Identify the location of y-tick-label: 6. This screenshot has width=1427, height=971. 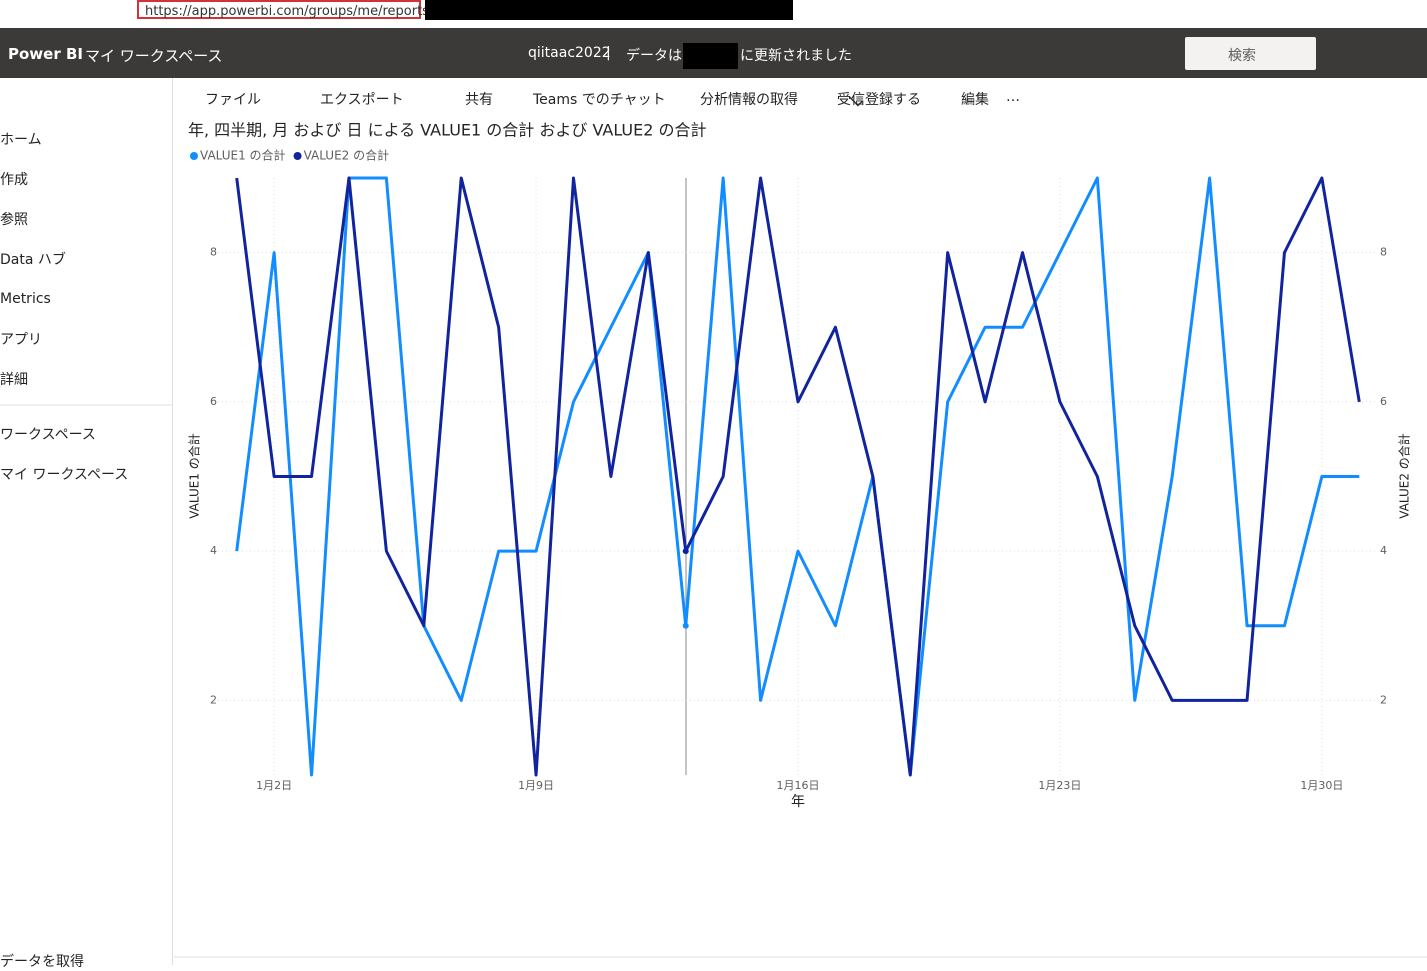
(213, 401).